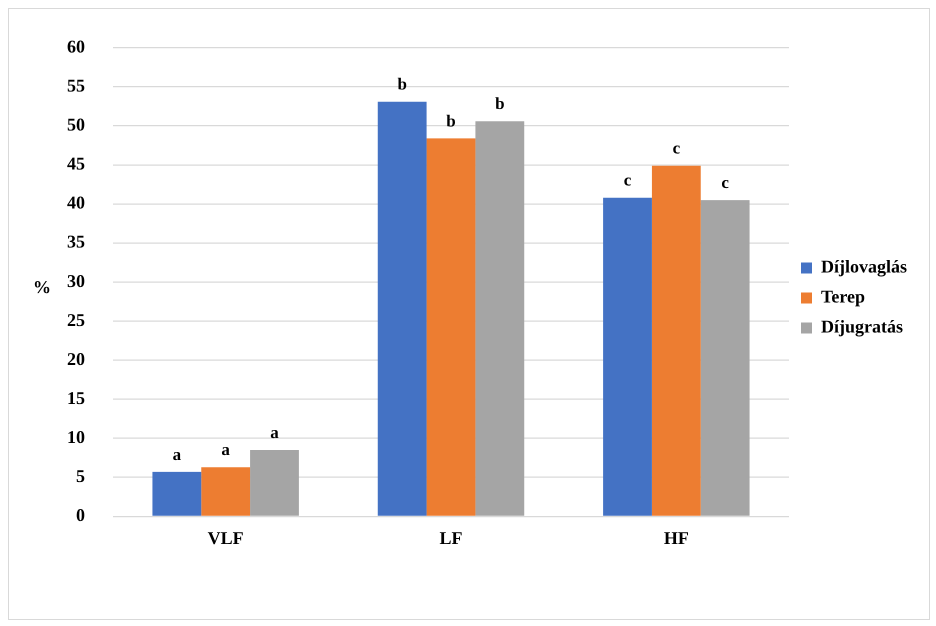 This screenshot has width=936, height=626. What do you see at coordinates (76, 436) in the screenshot?
I see `y-tick-label: 10` at bounding box center [76, 436].